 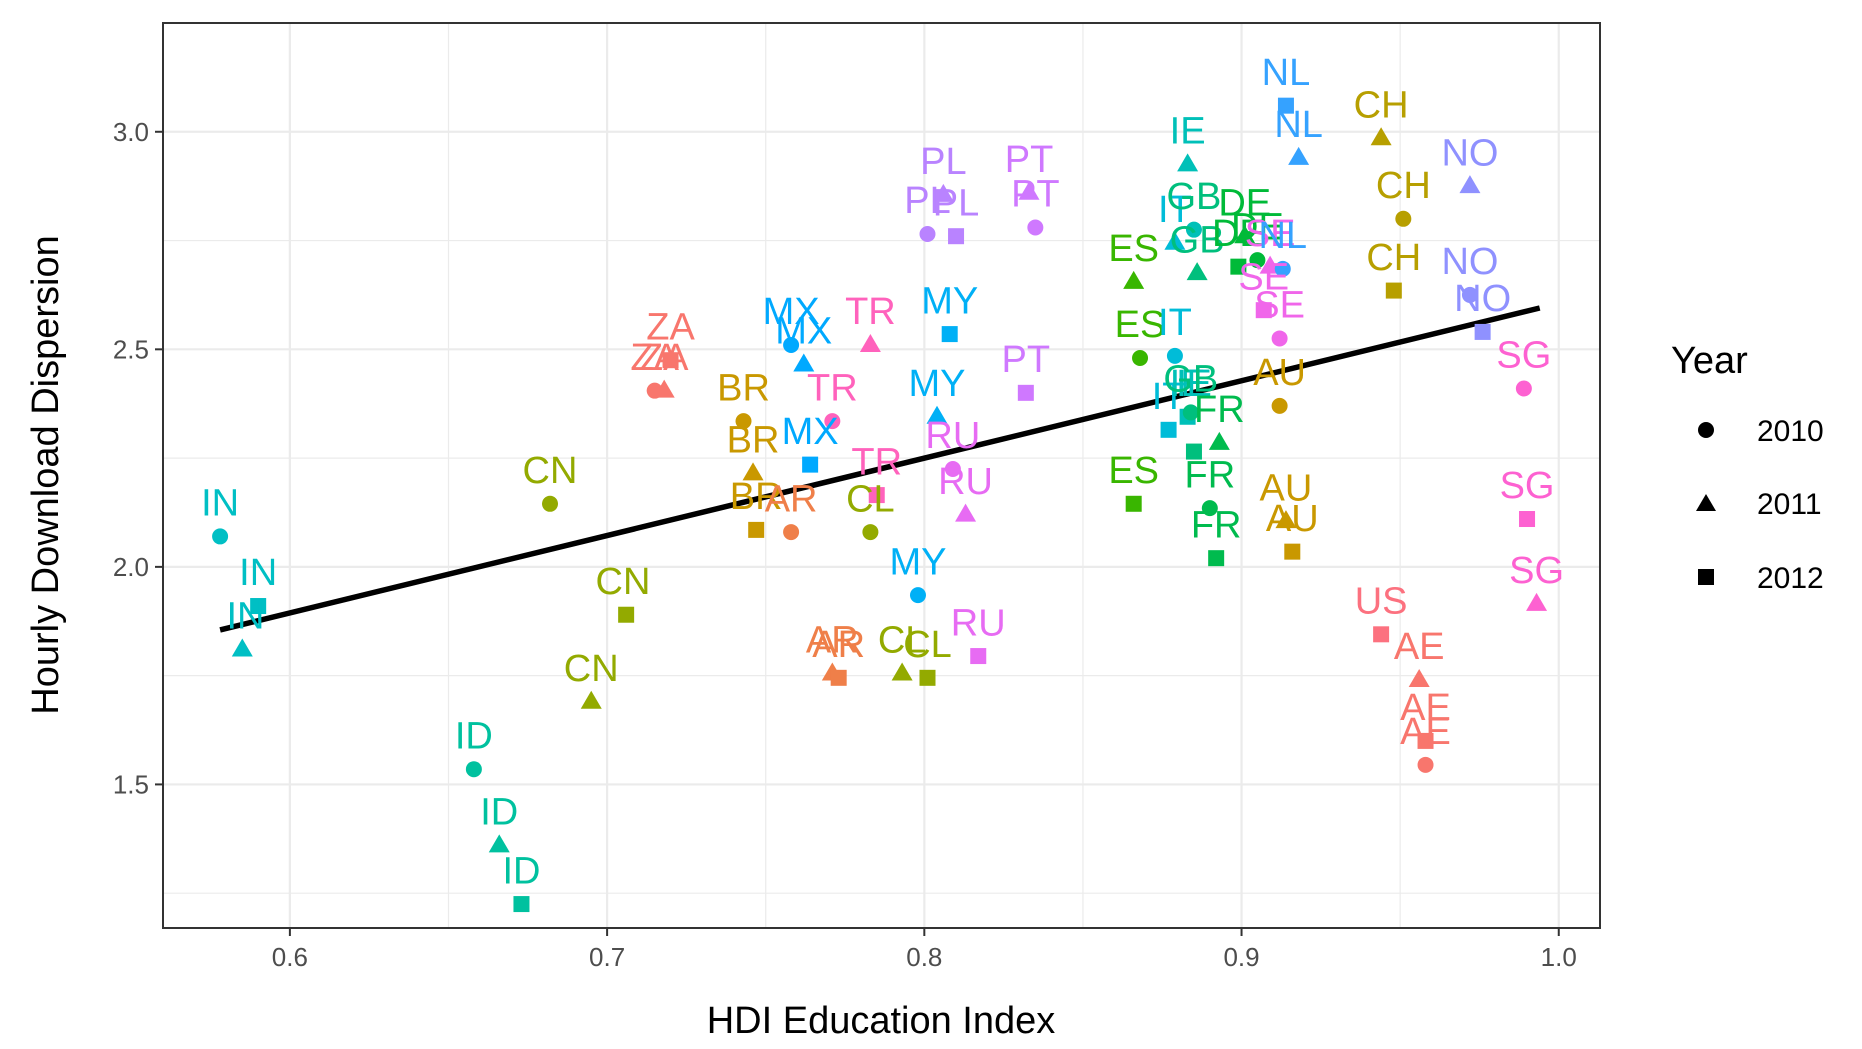 I want to click on legend-circle-icon, so click(x=1706, y=430).